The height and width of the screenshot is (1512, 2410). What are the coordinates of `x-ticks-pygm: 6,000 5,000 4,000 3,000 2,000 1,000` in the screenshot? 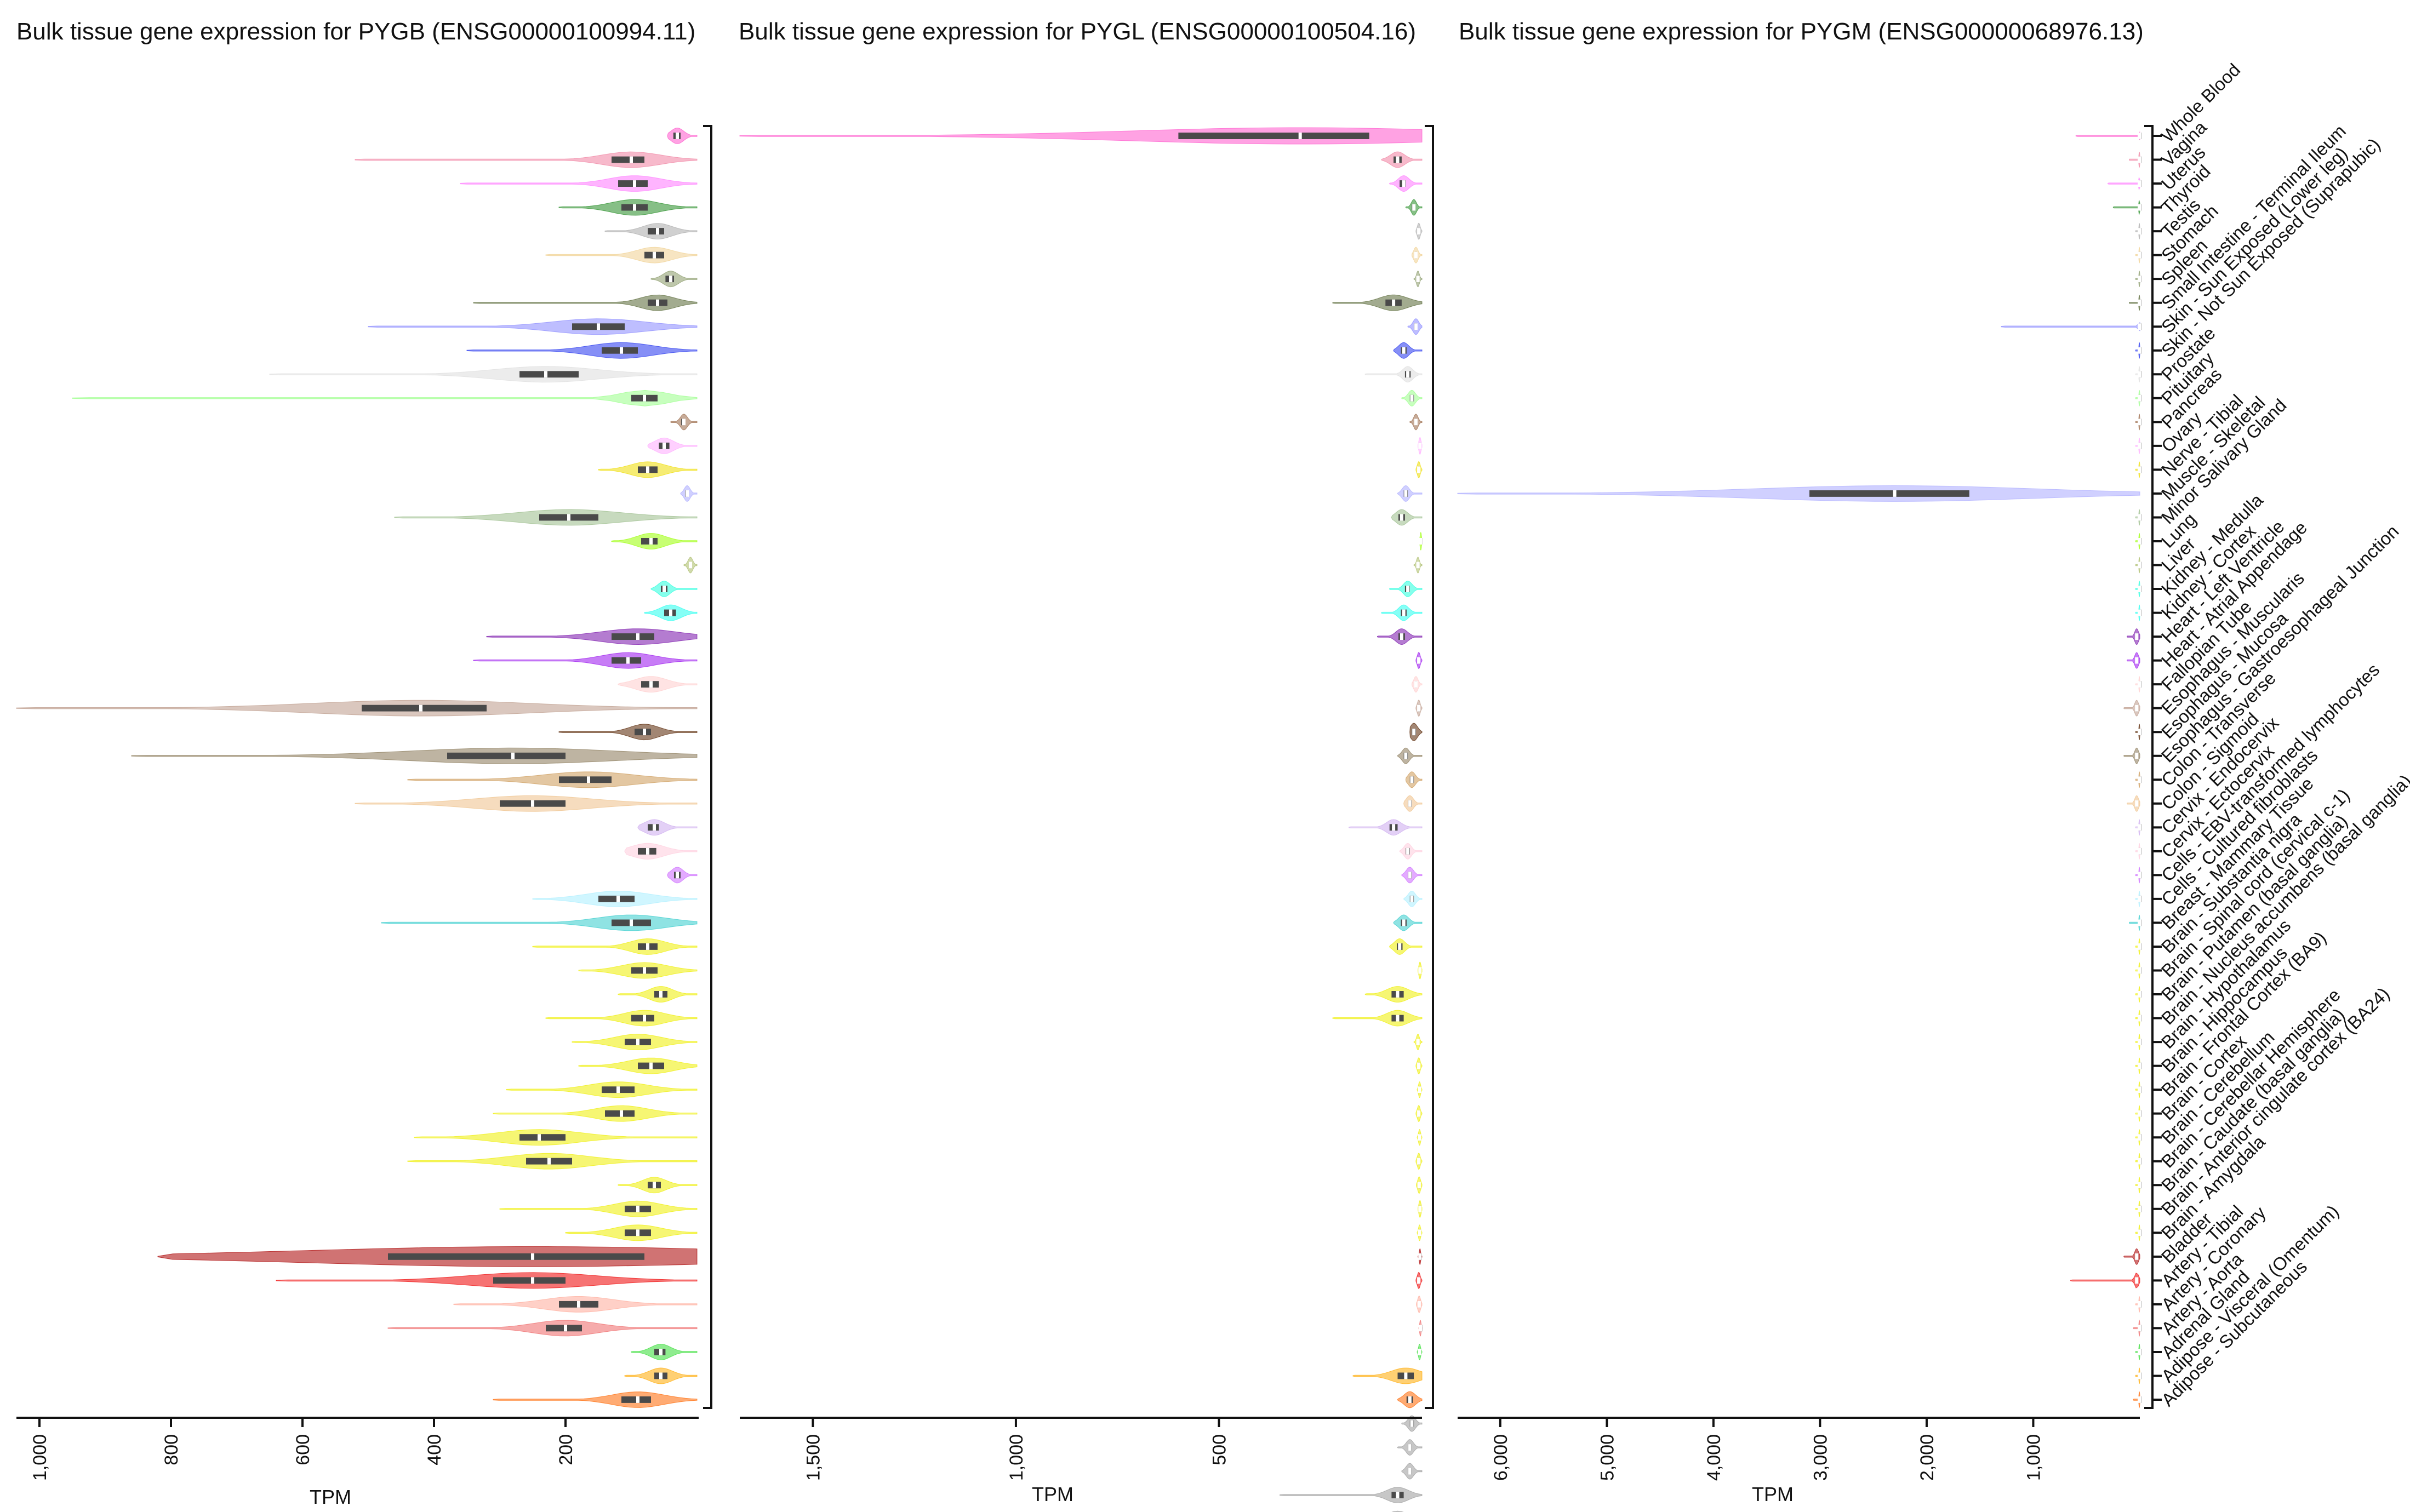 It's located at (1767, 1449).